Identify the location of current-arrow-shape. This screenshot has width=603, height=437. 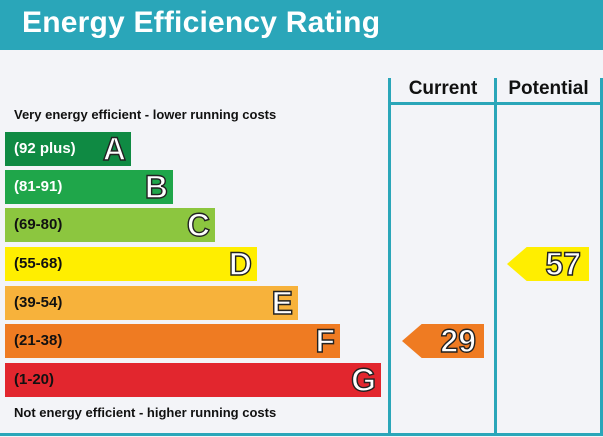
(443, 341).